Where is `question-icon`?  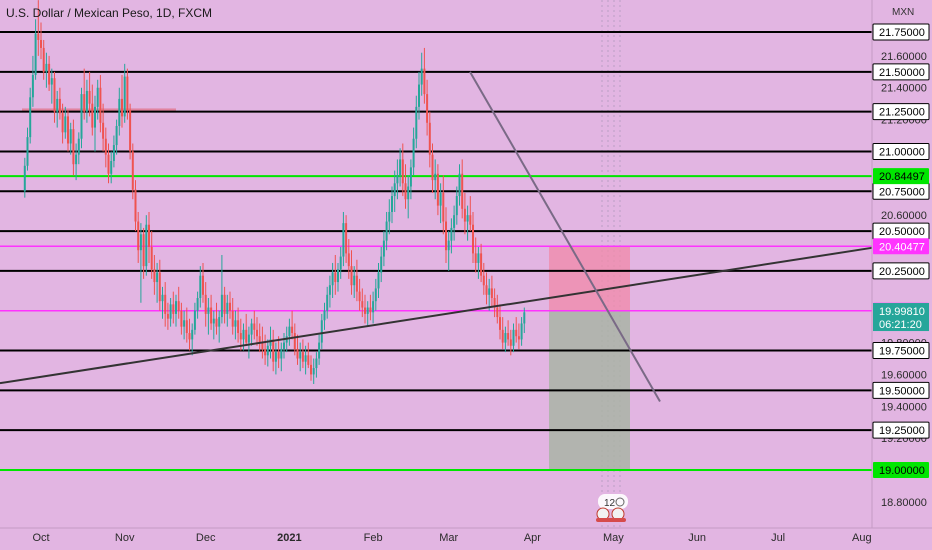 question-icon is located at coordinates (620, 502).